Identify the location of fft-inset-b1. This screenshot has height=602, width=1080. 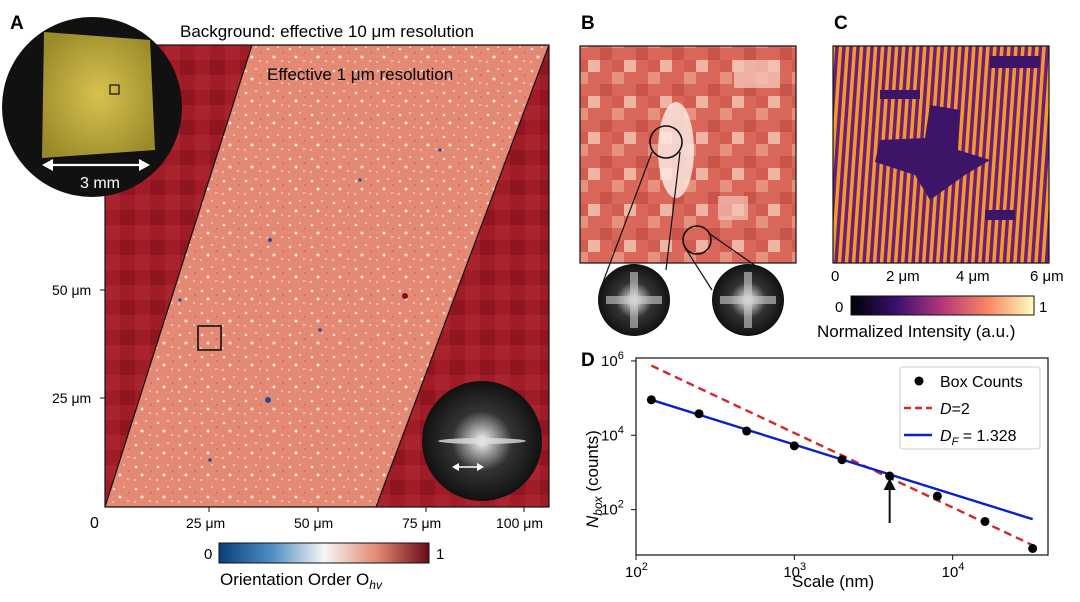
(634, 300).